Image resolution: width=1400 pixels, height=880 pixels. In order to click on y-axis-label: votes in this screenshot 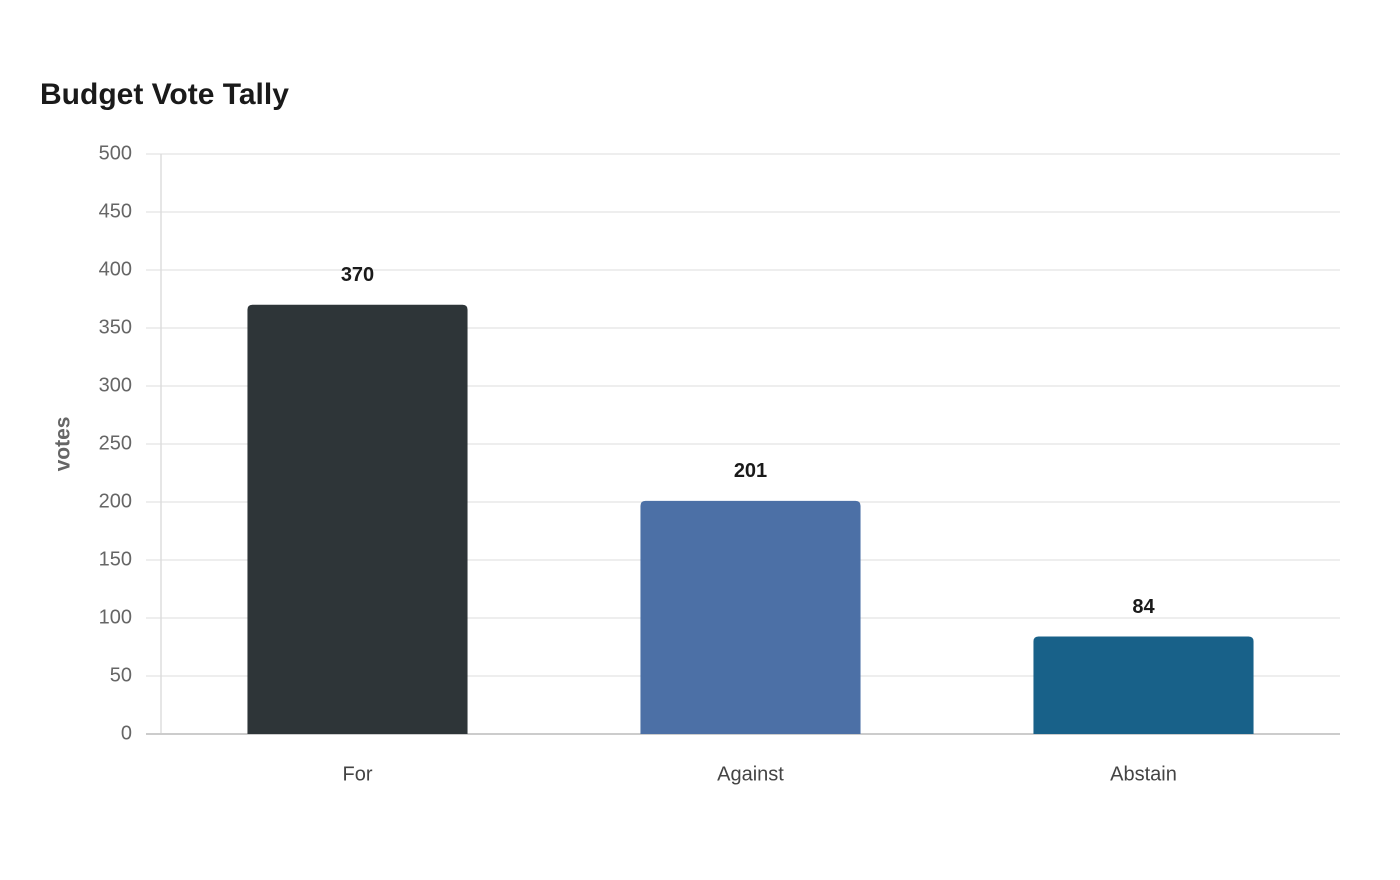, I will do `click(63, 444)`.